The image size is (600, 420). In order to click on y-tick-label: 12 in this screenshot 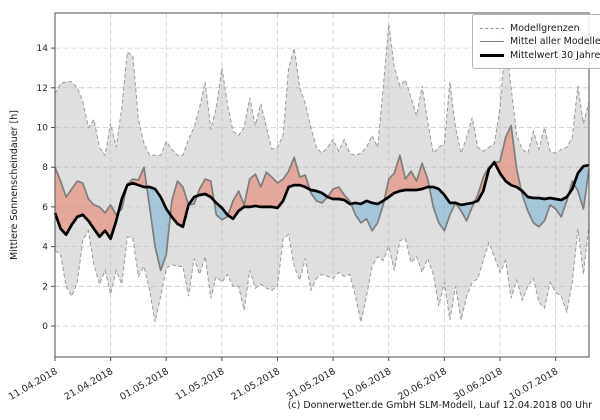, I will do `click(42, 89)`.